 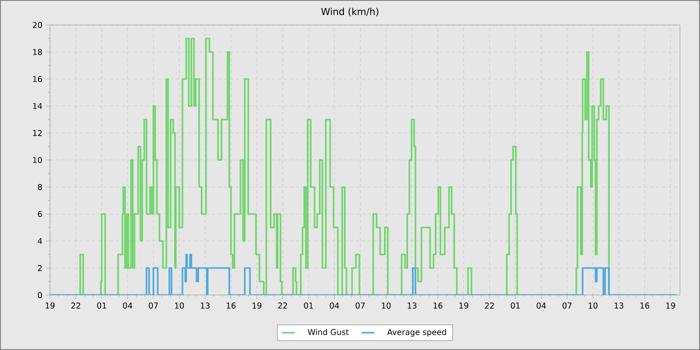 What do you see at coordinates (37, 160) in the screenshot?
I see `y-tick-label: 10` at bounding box center [37, 160].